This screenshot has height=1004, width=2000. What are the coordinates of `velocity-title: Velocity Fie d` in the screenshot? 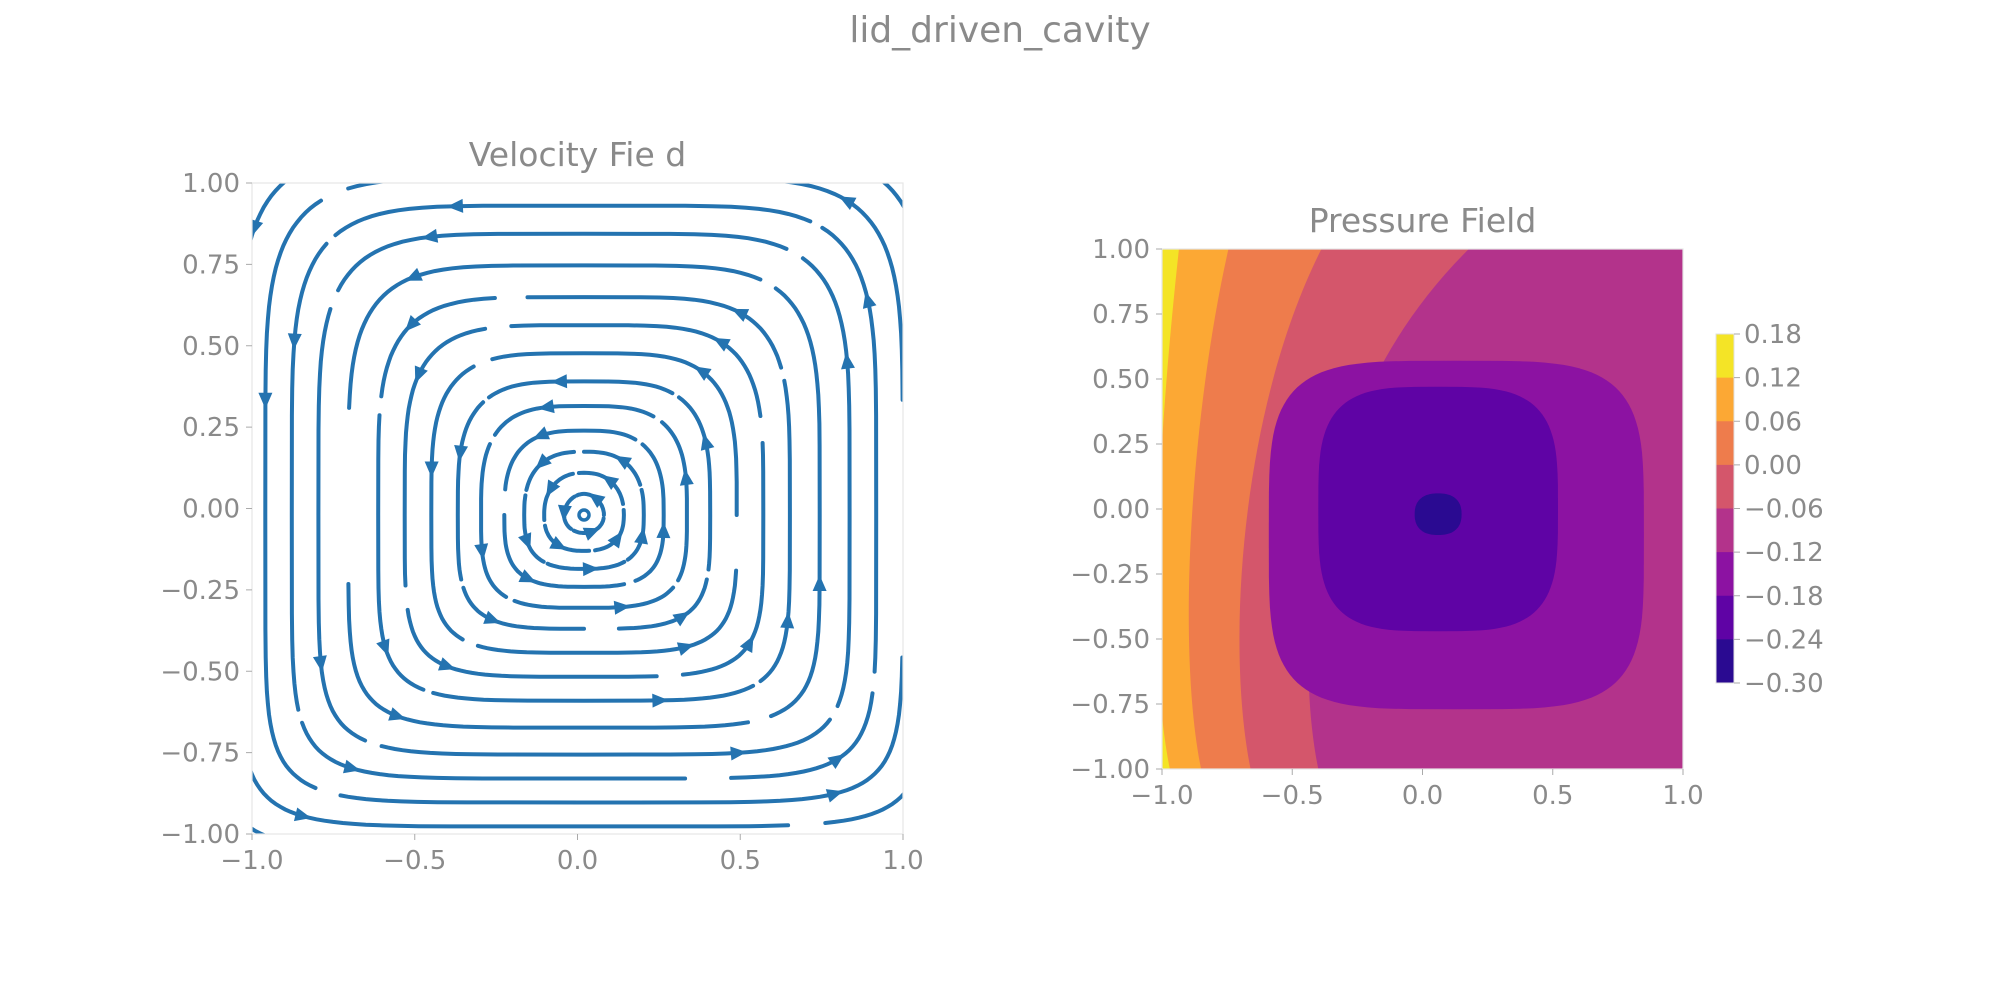 It's located at (577, 154).